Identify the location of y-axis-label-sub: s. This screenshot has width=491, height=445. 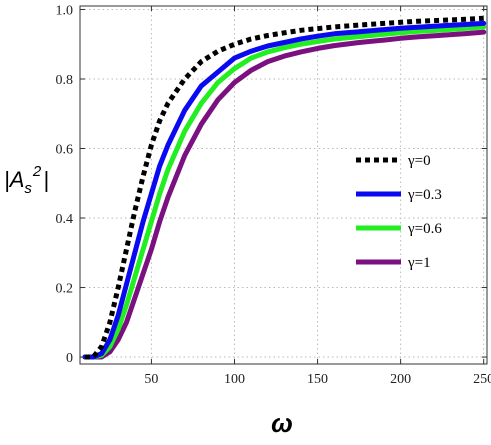
(28, 188).